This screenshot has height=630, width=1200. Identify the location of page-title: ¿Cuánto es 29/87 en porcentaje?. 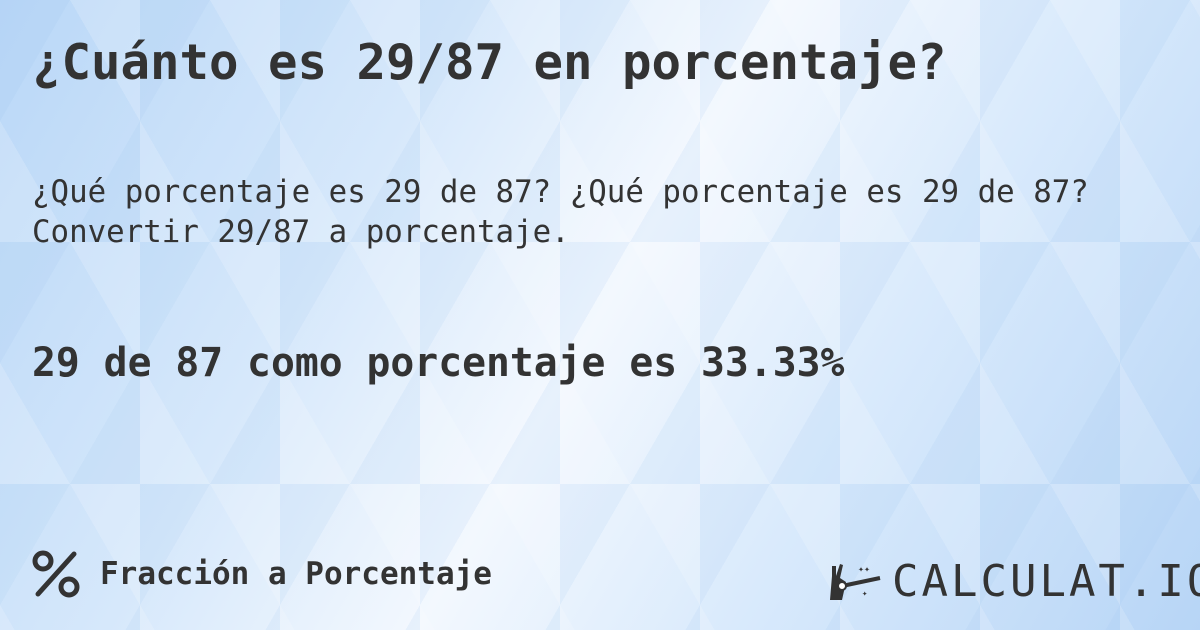
(489, 62).